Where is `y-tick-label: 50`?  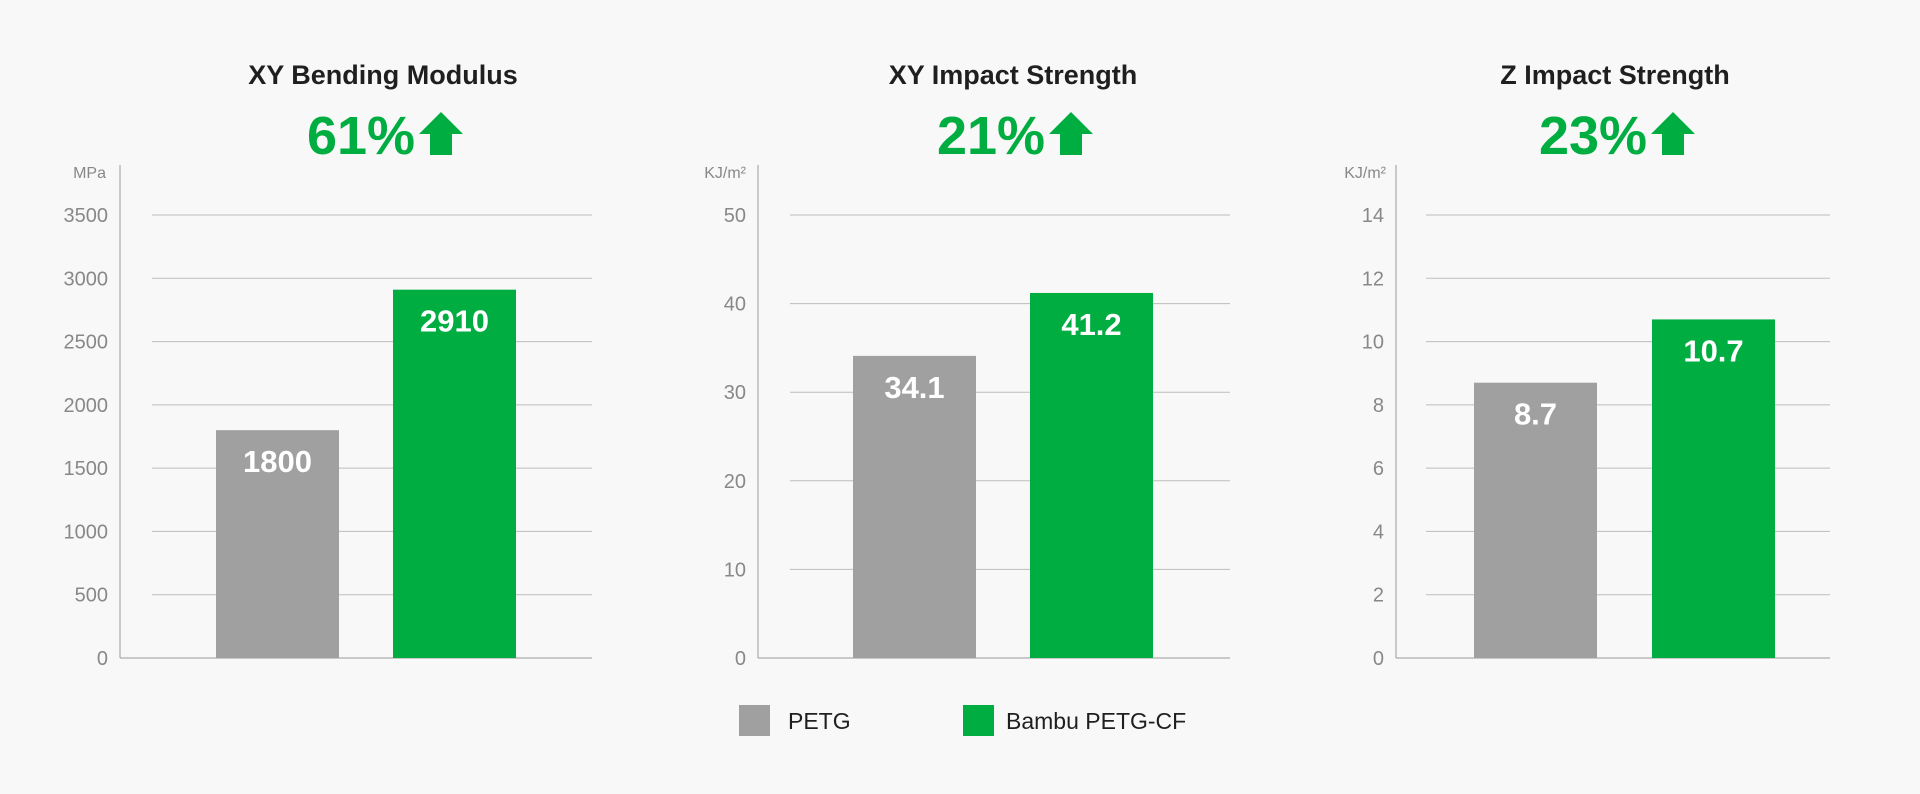
y-tick-label: 50 is located at coordinates (735, 216).